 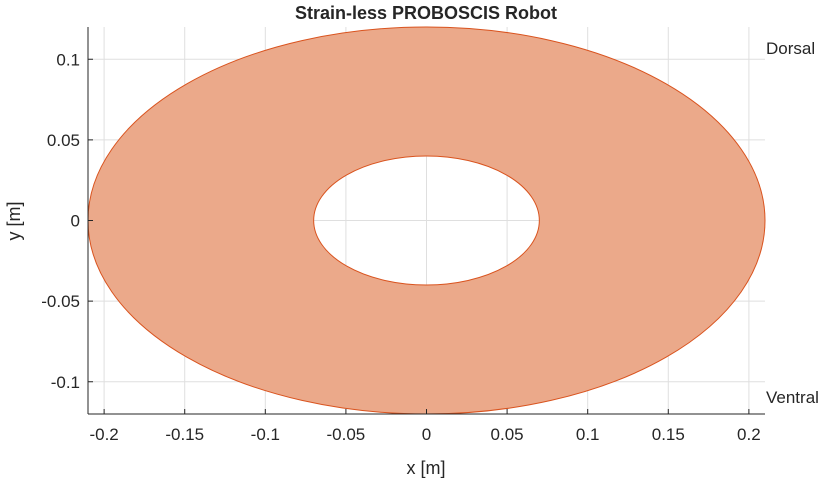 I want to click on y-tick-label-1: 0.05, so click(x=63, y=140).